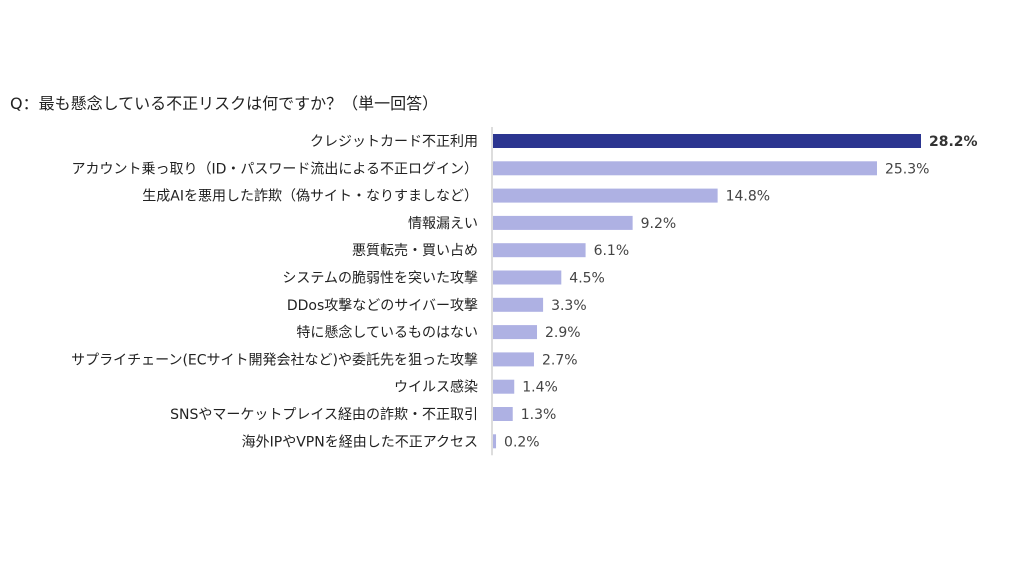 The image size is (1024, 576). What do you see at coordinates (274, 360) in the screenshot?
I see `category-label: サプライチェーン(ECサイト開発会社など)や委託先を狙った攻撃` at bounding box center [274, 360].